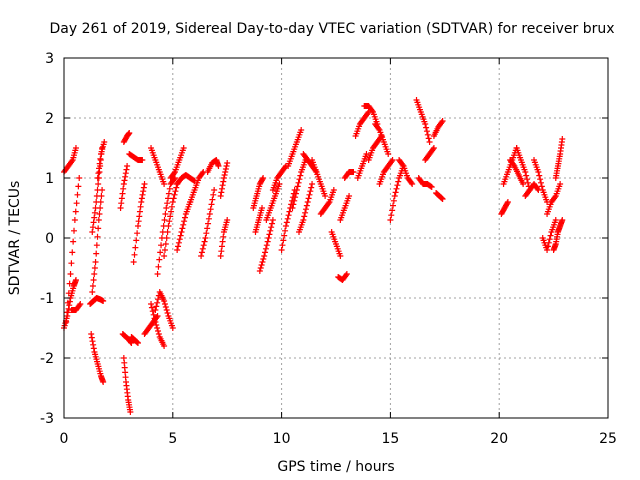  What do you see at coordinates (390, 439) in the screenshot?
I see `x-tick-label: 15` at bounding box center [390, 439].